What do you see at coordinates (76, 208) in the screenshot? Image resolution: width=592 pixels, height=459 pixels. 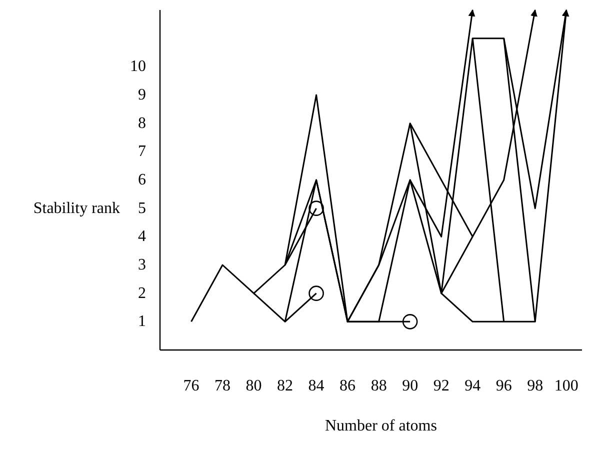 I see `y-axis-title: Stability rank` at bounding box center [76, 208].